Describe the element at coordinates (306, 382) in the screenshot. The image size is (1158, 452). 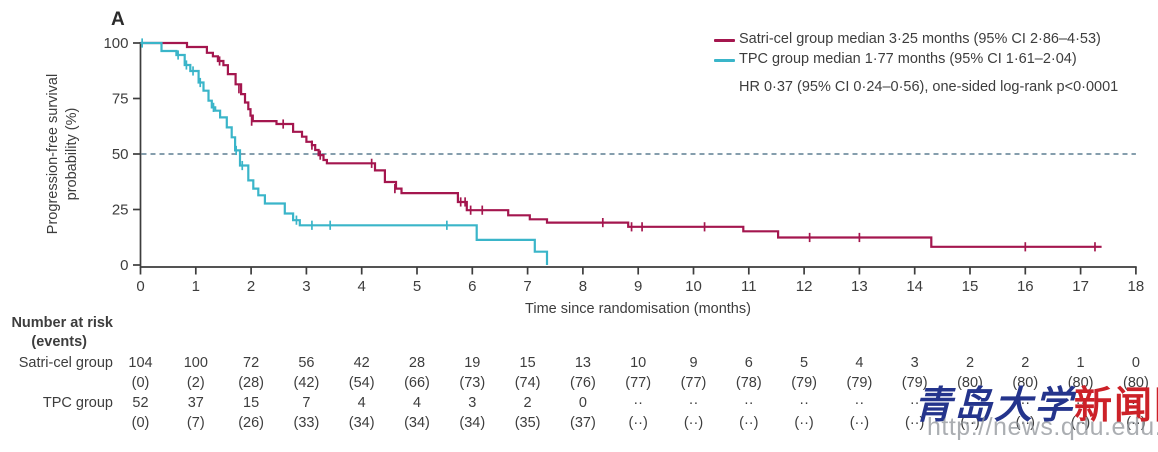
I see `risk-events-cell: (42)` at that location.